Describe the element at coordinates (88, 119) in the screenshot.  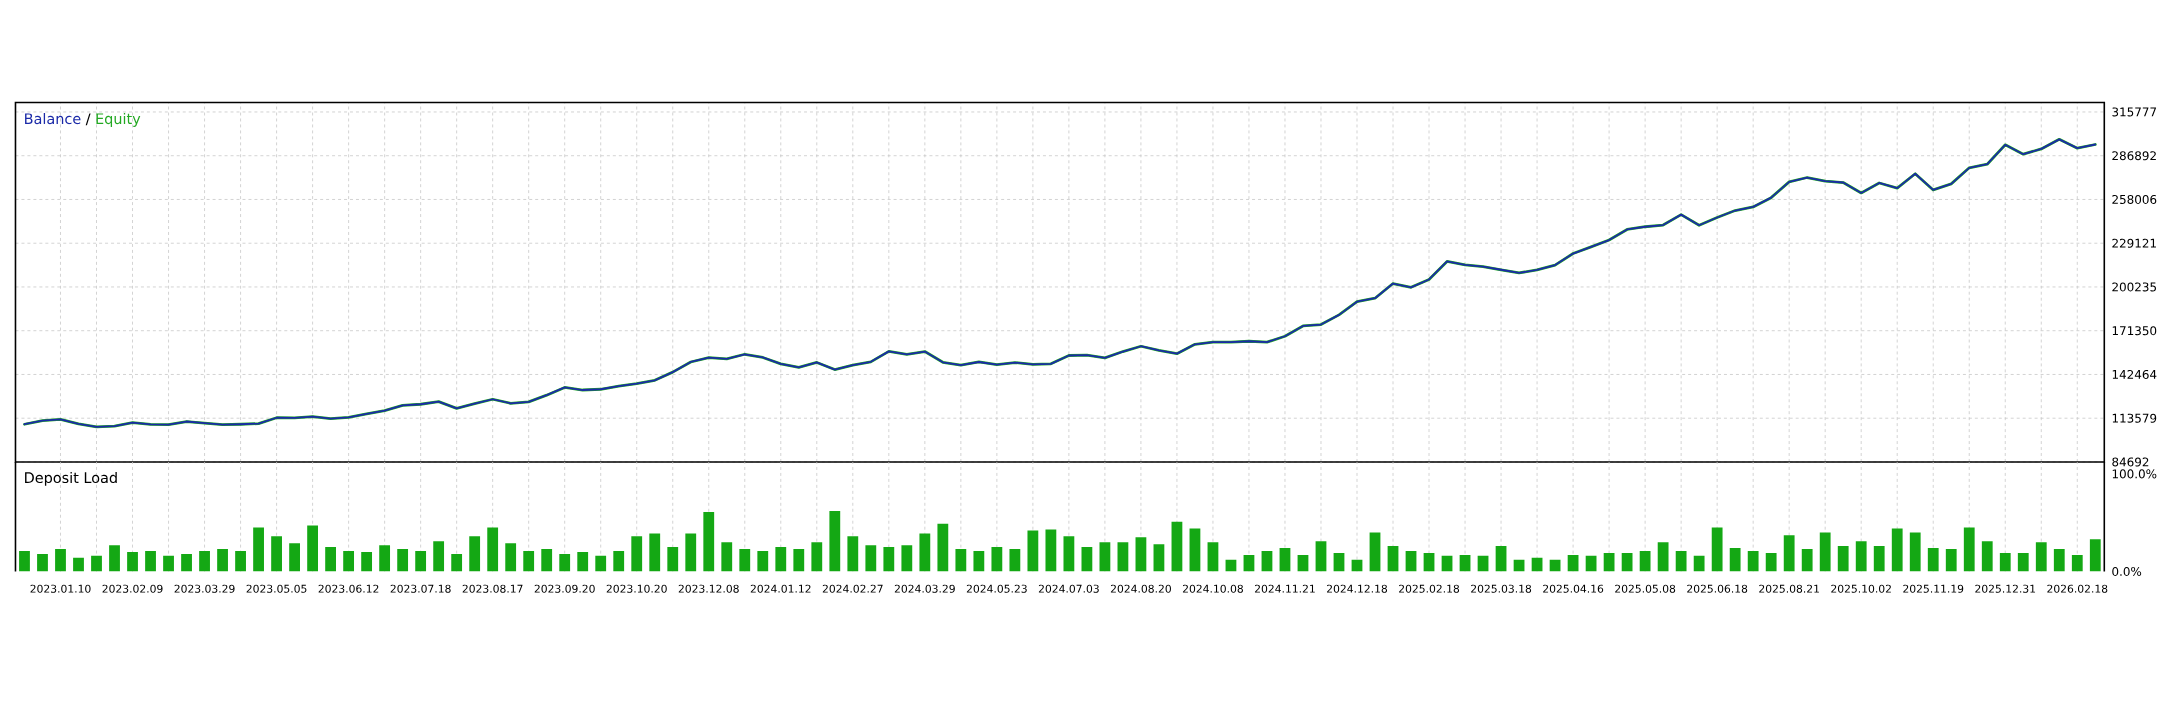
I see `annotation: /` at that location.